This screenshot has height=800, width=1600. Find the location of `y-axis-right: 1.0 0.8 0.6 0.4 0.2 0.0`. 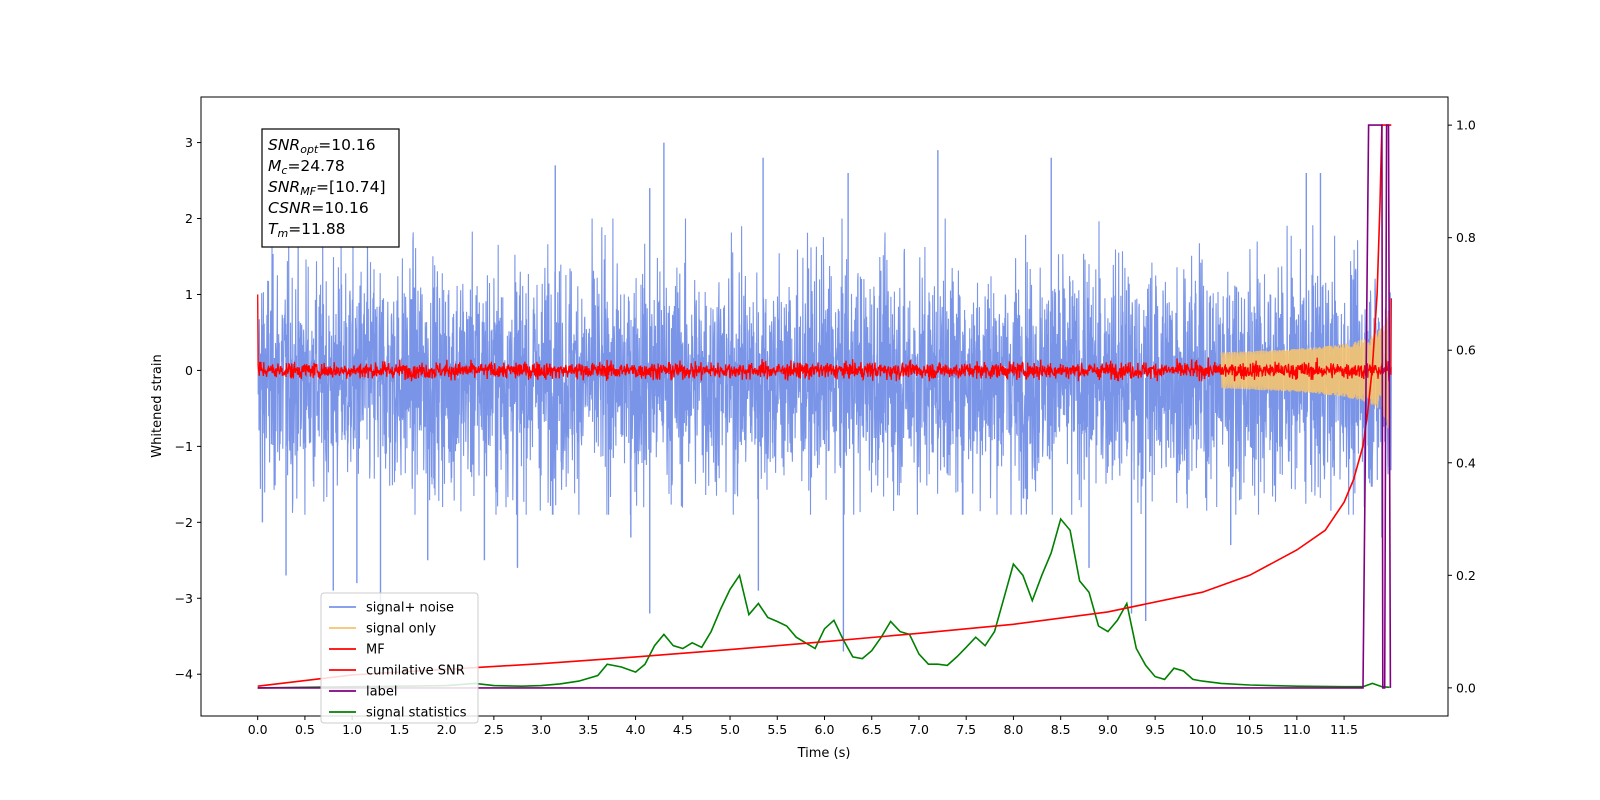

y-axis-right: 1.0 0.8 0.6 0.4 0.2 0.0 is located at coordinates (1462, 406).